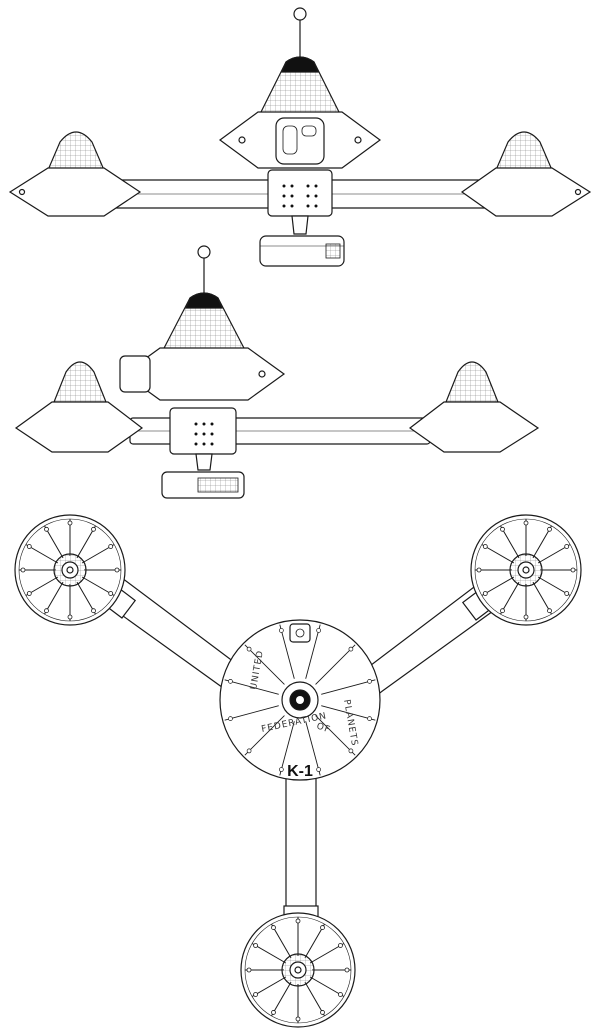 The width and height of the screenshot is (600, 1035). What do you see at coordinates (135, 374) in the screenshot?
I see `side-docking-collar` at bounding box center [135, 374].